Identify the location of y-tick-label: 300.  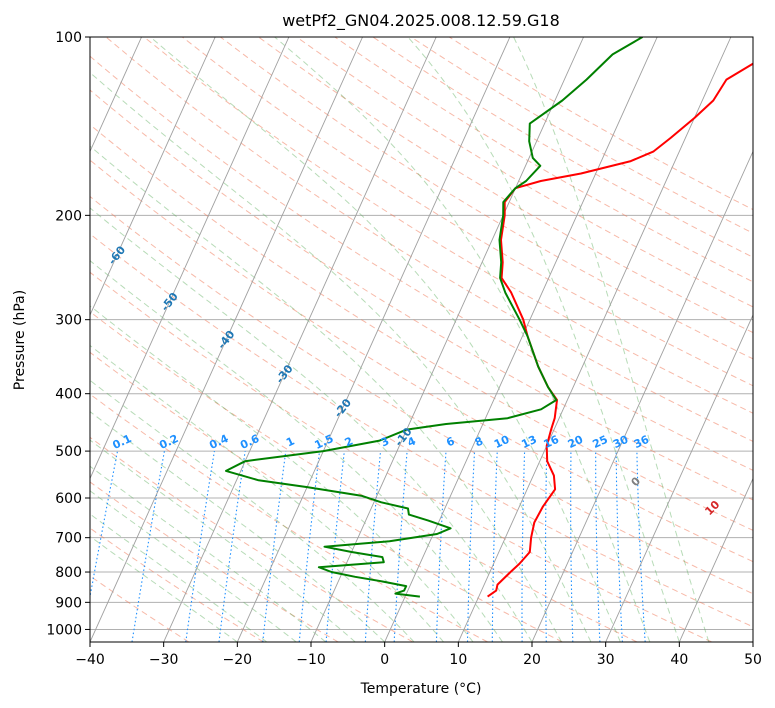
(68, 321).